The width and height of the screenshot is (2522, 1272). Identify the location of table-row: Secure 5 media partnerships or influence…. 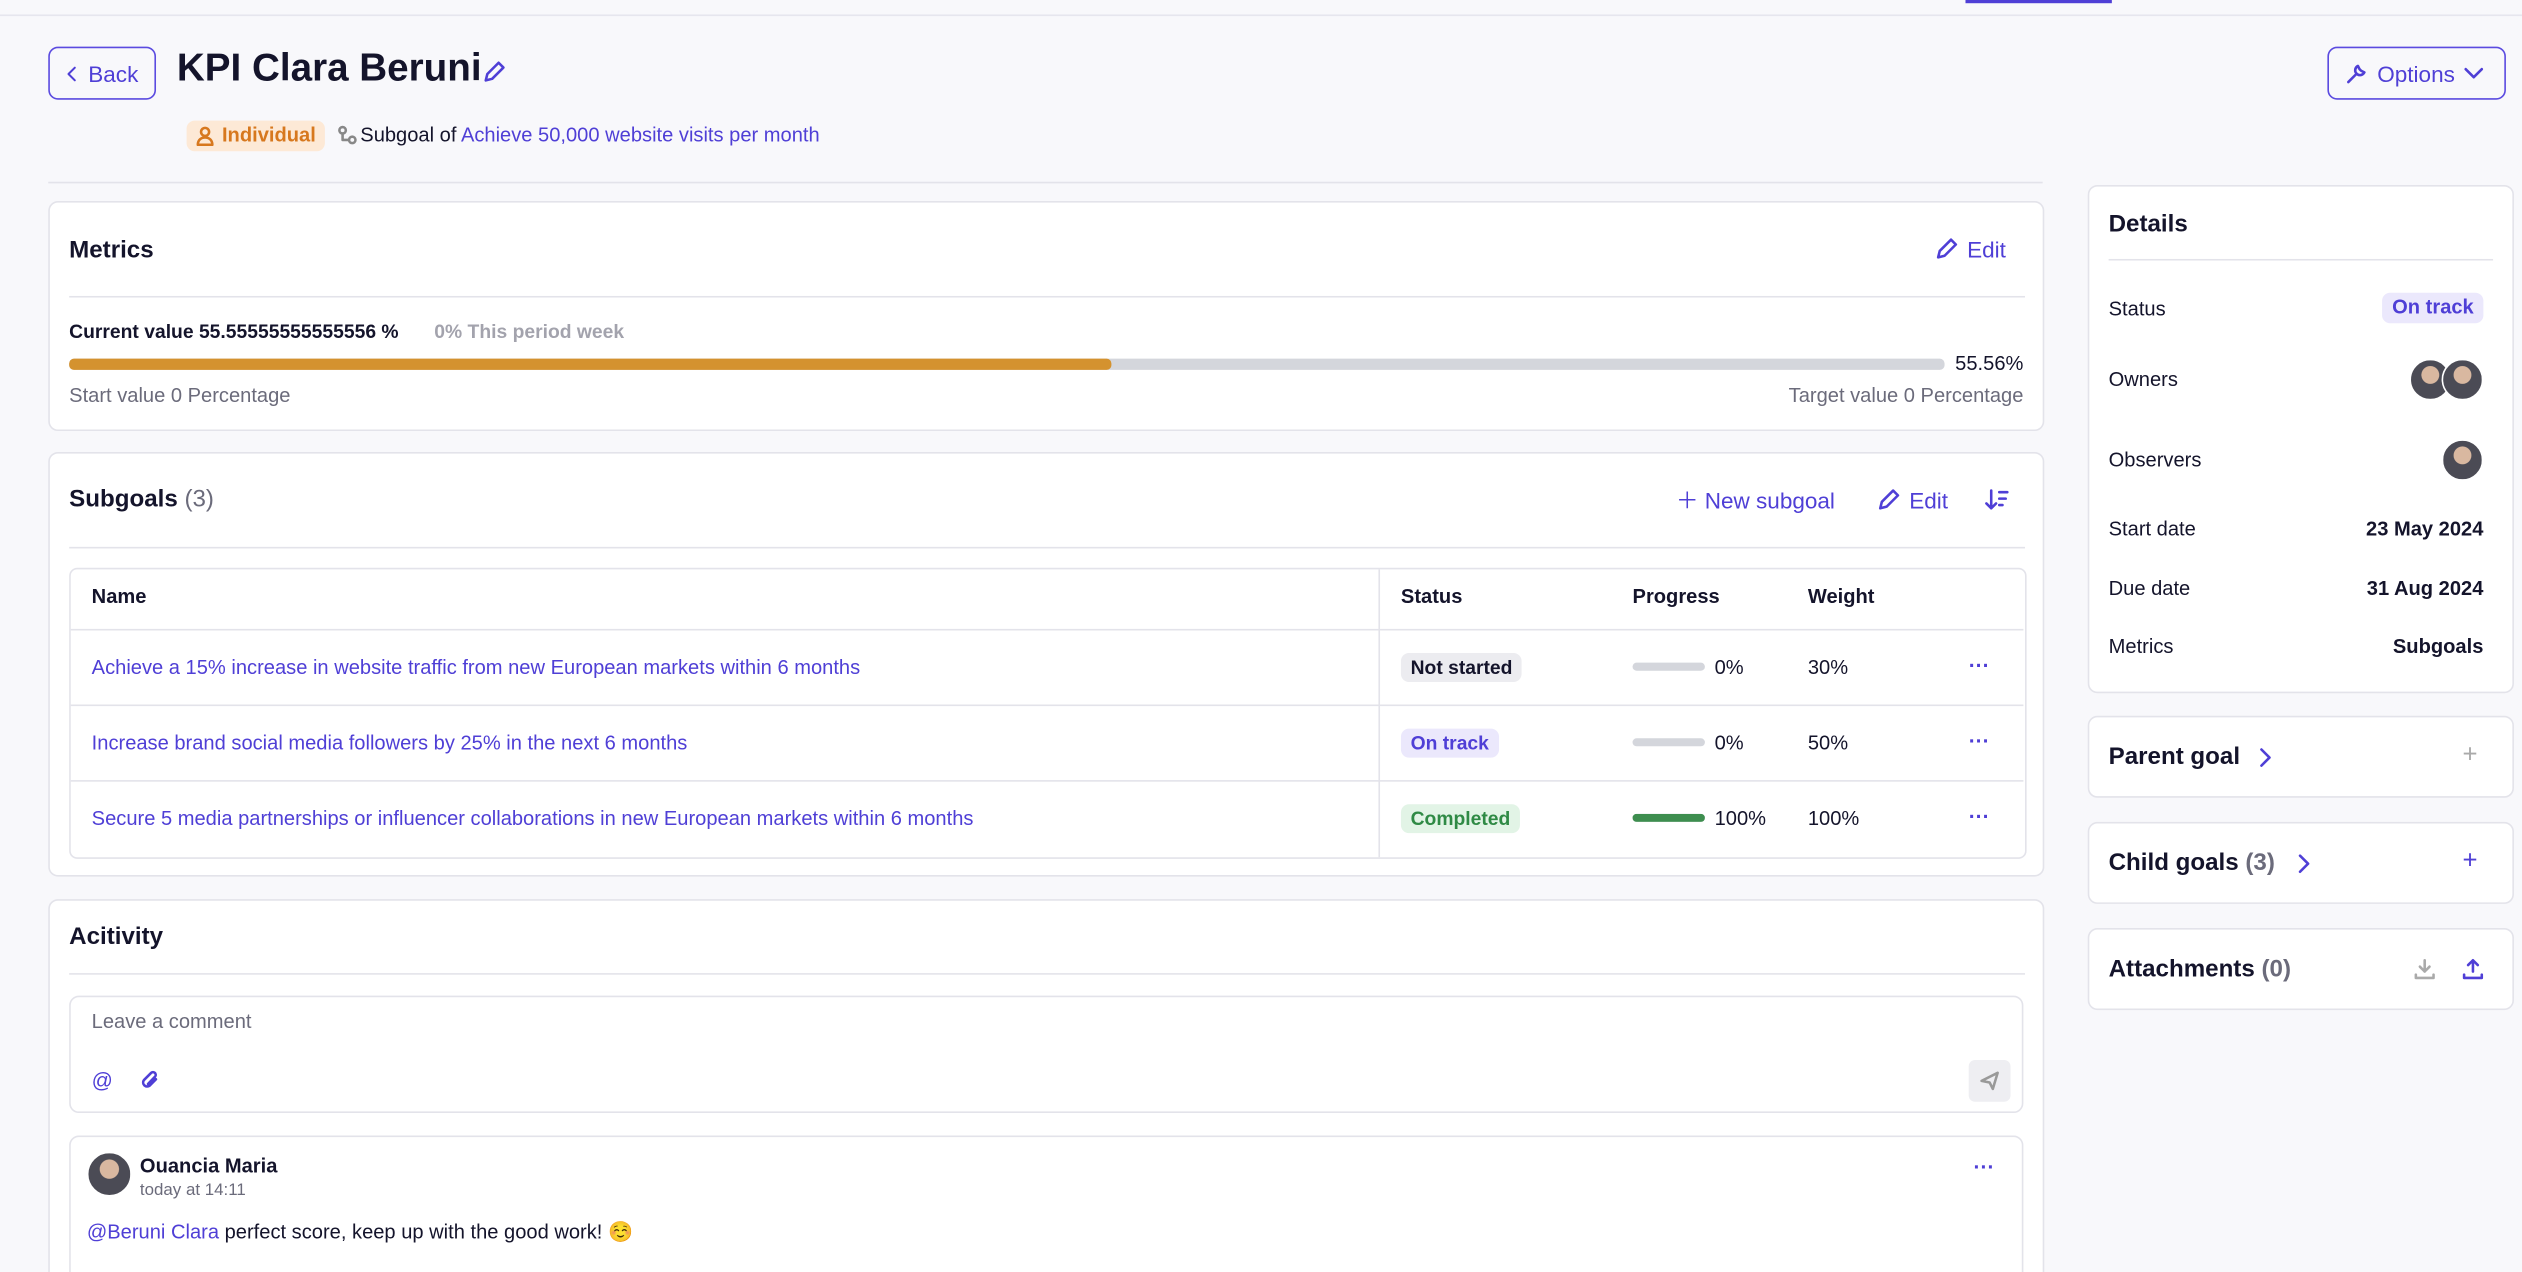
(1047, 818).